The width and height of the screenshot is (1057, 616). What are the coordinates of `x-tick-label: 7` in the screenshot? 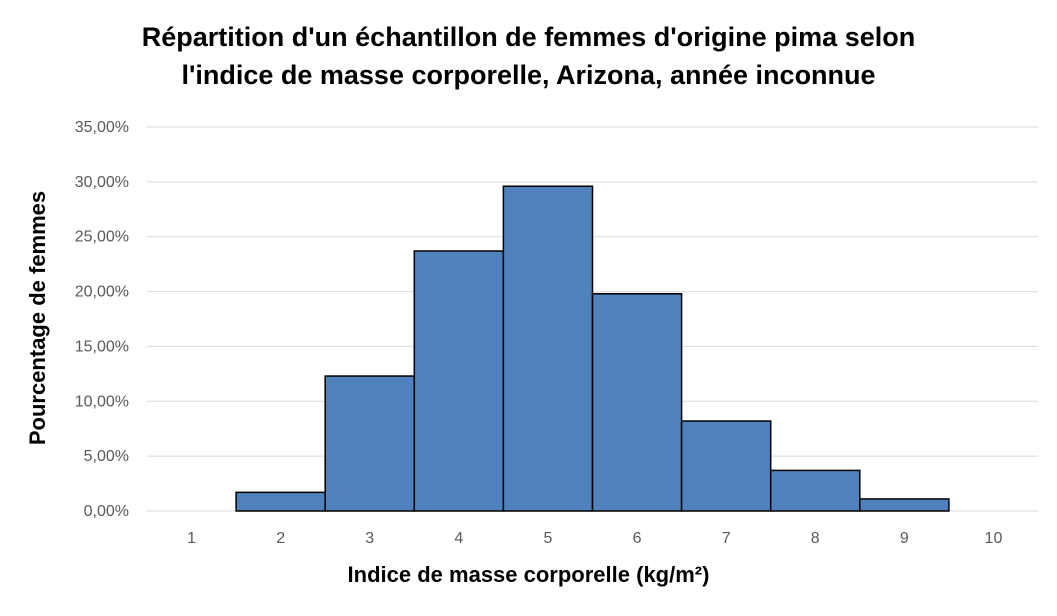 It's located at (726, 538).